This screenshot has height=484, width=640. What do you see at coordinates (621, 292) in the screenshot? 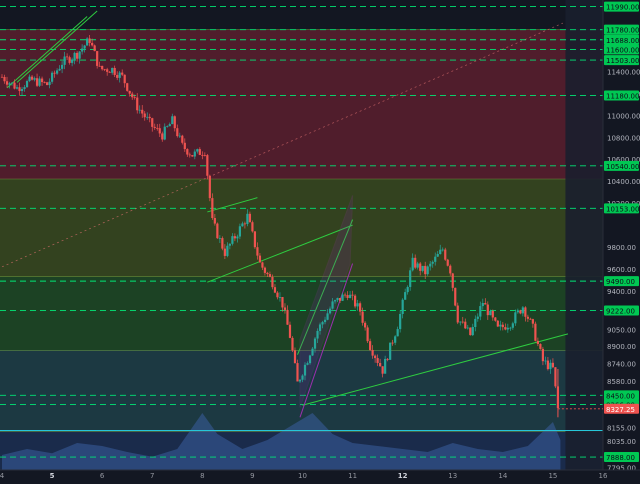
I see `price-tick-label: 9400.00` at bounding box center [621, 292].